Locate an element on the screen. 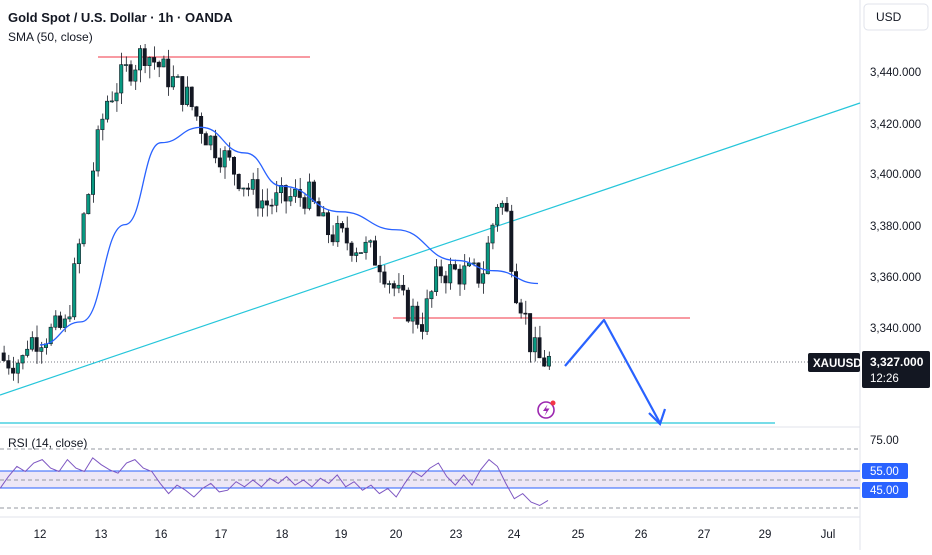 The height and width of the screenshot is (555, 932). symbol-badge is located at coordinates (834, 362).